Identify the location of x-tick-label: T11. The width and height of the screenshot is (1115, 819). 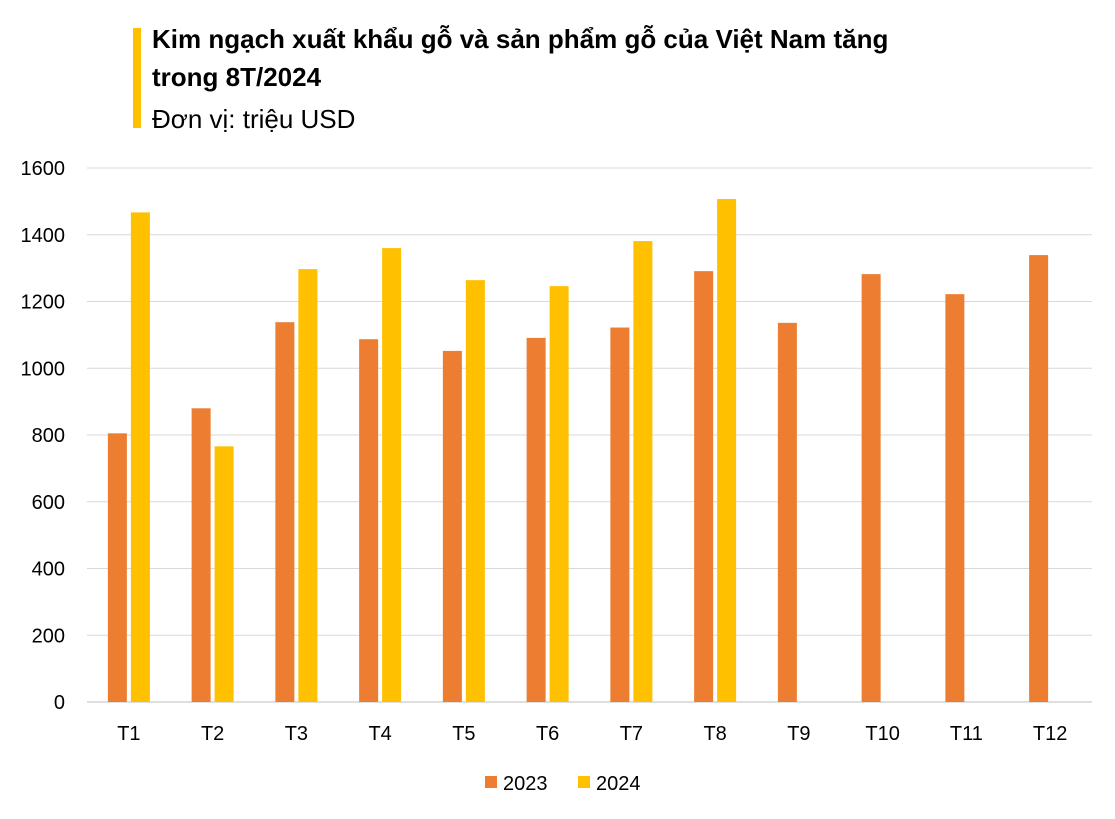
(966, 734).